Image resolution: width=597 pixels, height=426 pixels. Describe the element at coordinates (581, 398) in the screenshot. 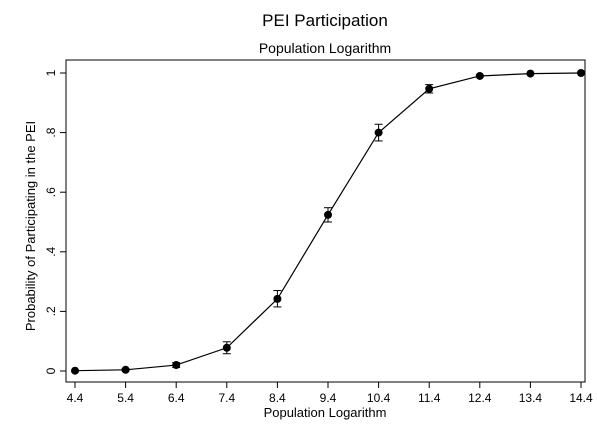

I see `x-tick-label: 14.4` at that location.